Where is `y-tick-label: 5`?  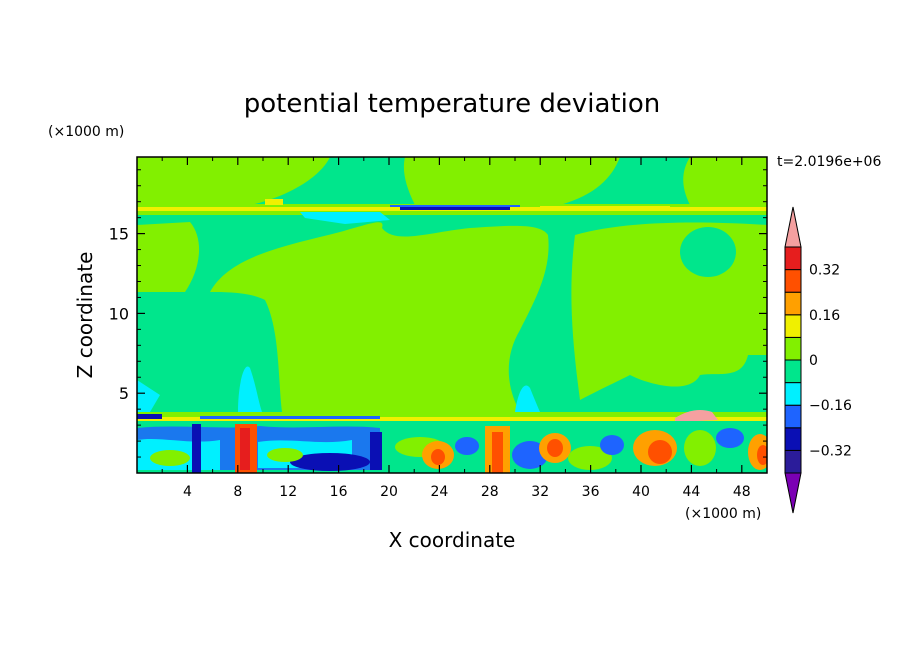 y-tick-label: 5 is located at coordinates (124, 393).